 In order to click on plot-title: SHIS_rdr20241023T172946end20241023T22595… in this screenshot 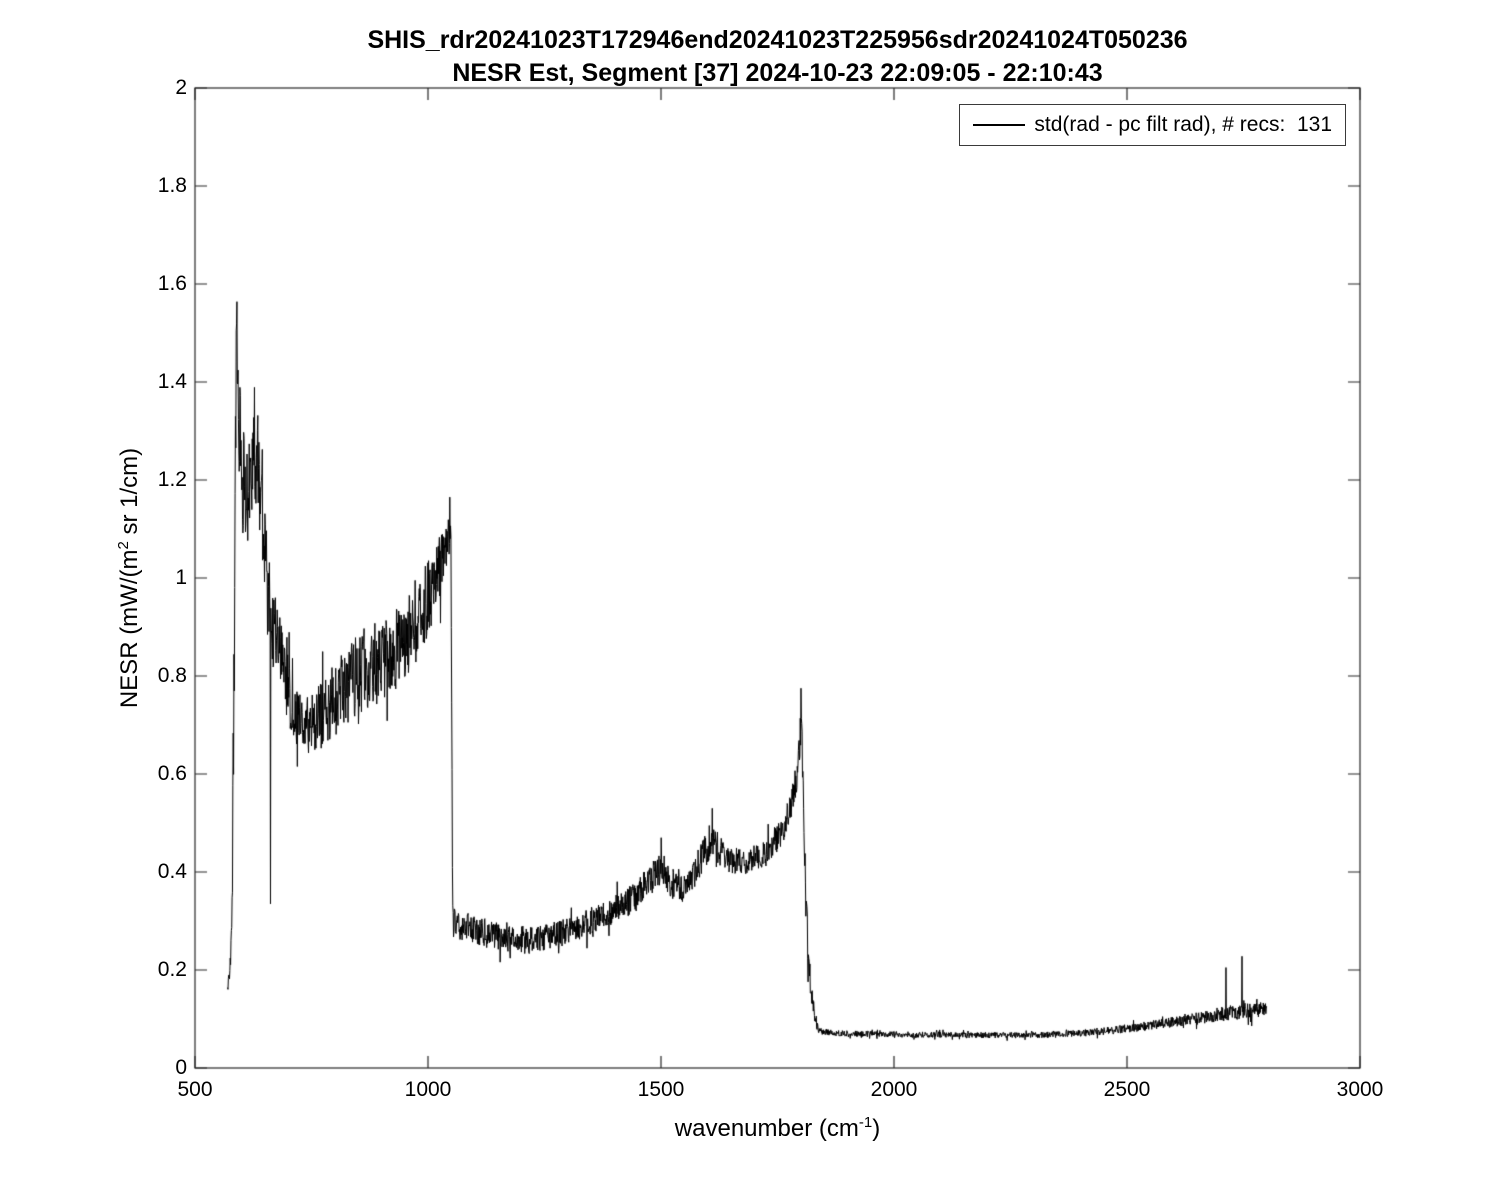, I will do `click(777, 40)`.